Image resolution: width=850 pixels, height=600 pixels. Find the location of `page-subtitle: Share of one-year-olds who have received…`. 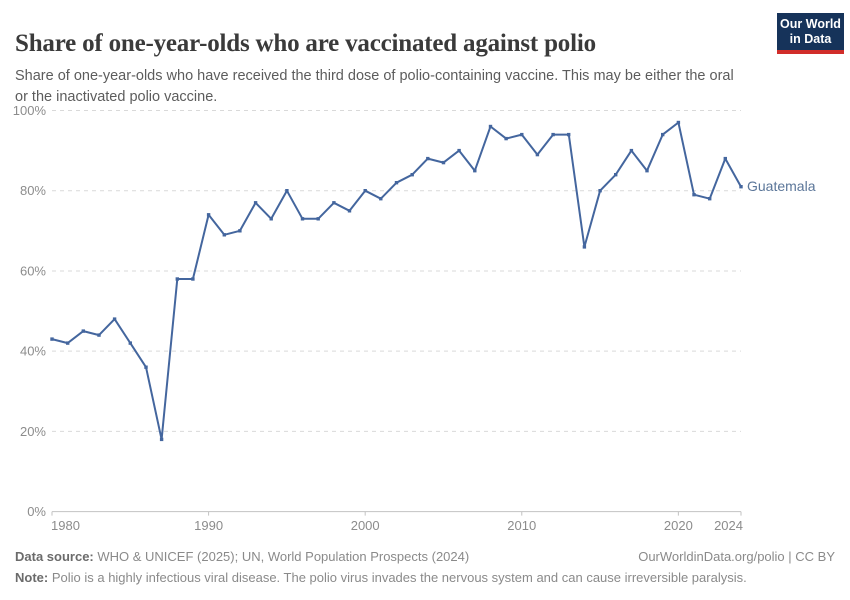

page-subtitle: Share of one-year-olds who have received… is located at coordinates (374, 86).